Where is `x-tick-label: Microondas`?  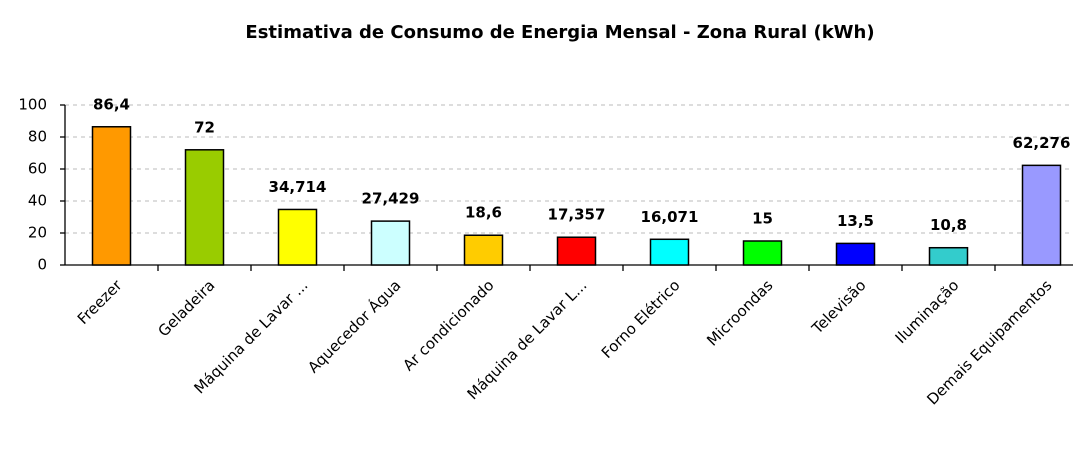 x-tick-label: Microondas is located at coordinates (739, 312).